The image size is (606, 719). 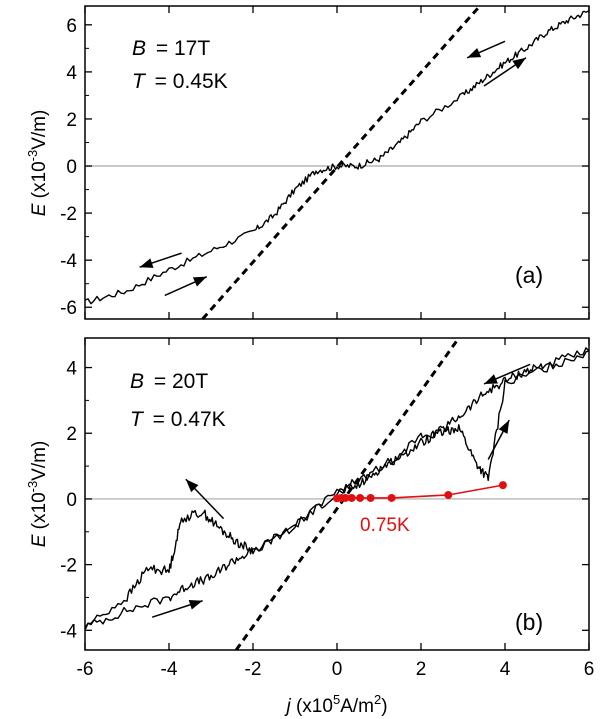 I want to click on x-axis-unit3-b: ), so click(x=384, y=706).